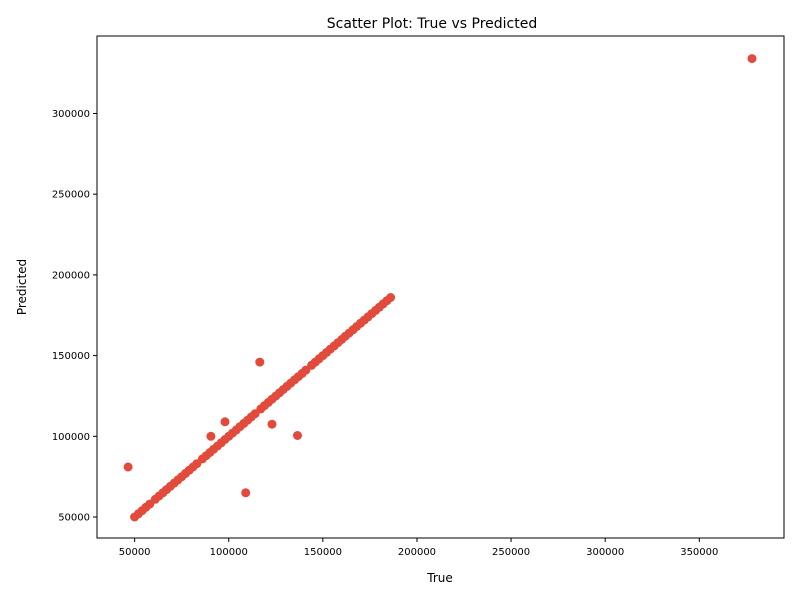  I want to click on y-tick-label: 100000, so click(71, 437).